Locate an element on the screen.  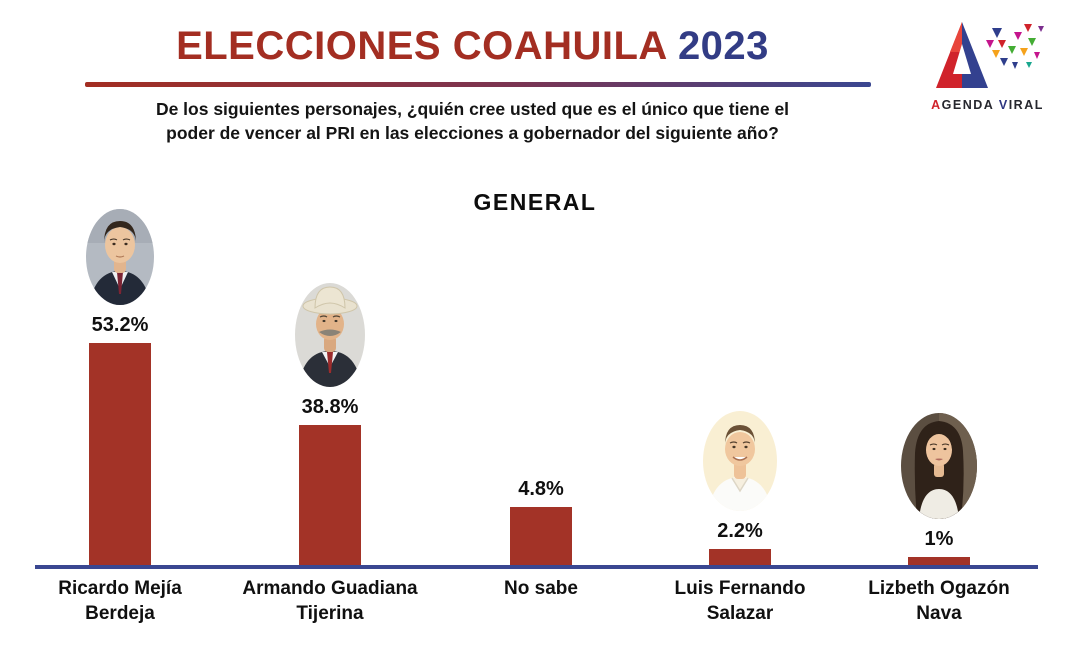
value-label: 2.2% is located at coordinates (740, 531).